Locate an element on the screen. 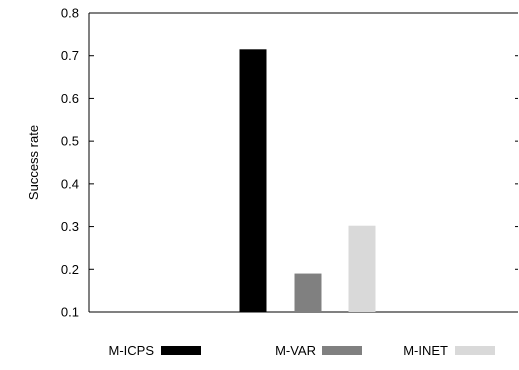  legend: M-ICPS M-VAR M-INET is located at coordinates (302, 350).